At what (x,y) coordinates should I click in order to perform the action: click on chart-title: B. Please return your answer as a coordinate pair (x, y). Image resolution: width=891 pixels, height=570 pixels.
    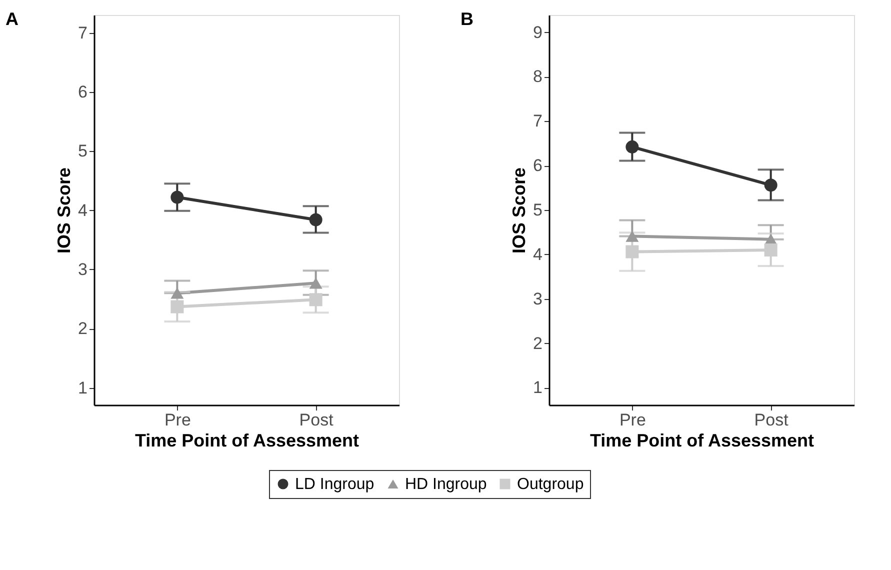
    Looking at the image, I should click on (467, 19).